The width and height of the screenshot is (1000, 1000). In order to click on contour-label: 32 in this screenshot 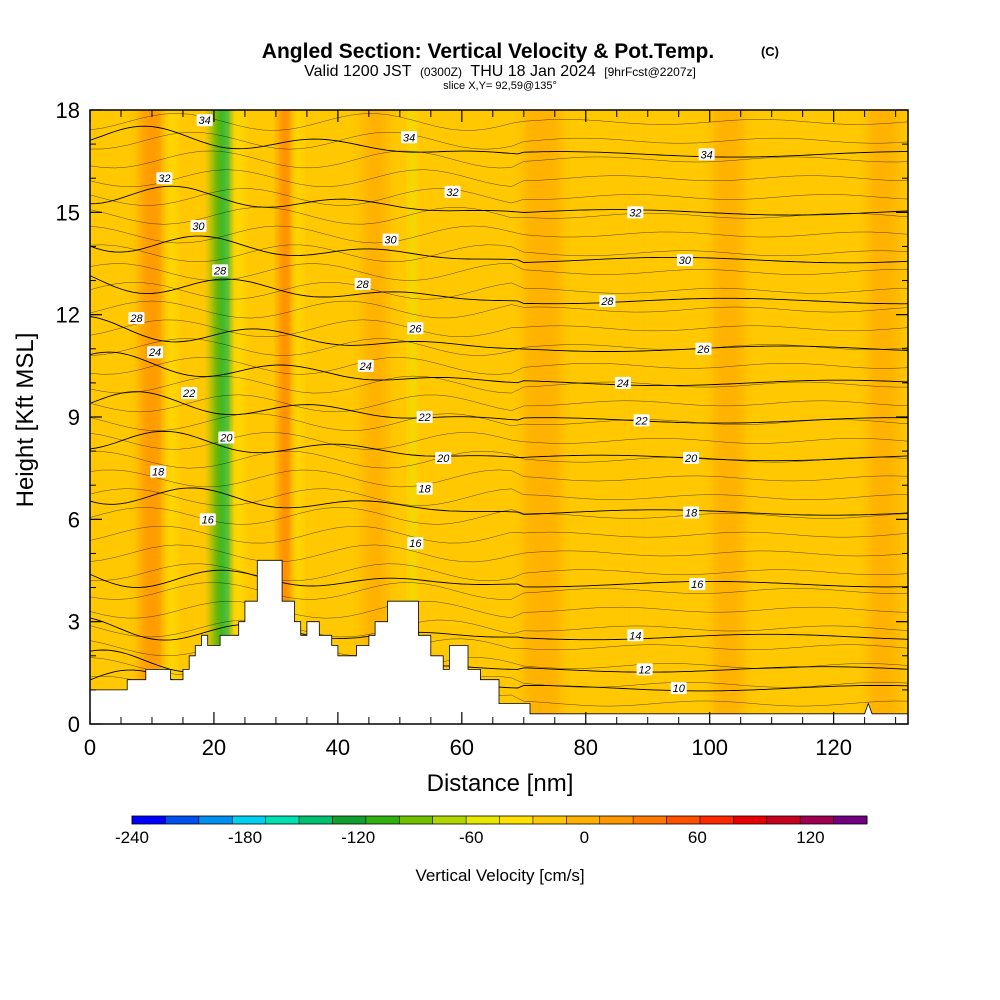, I will do `click(635, 212)`.